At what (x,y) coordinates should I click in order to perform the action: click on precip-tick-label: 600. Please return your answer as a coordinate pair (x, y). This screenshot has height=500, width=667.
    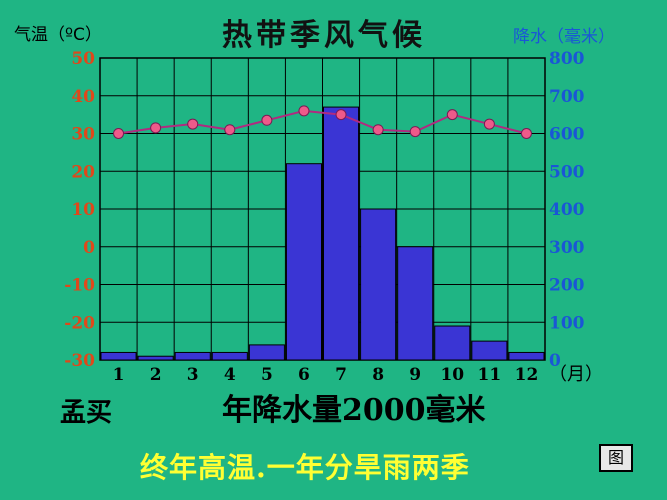
    Looking at the image, I should click on (567, 135).